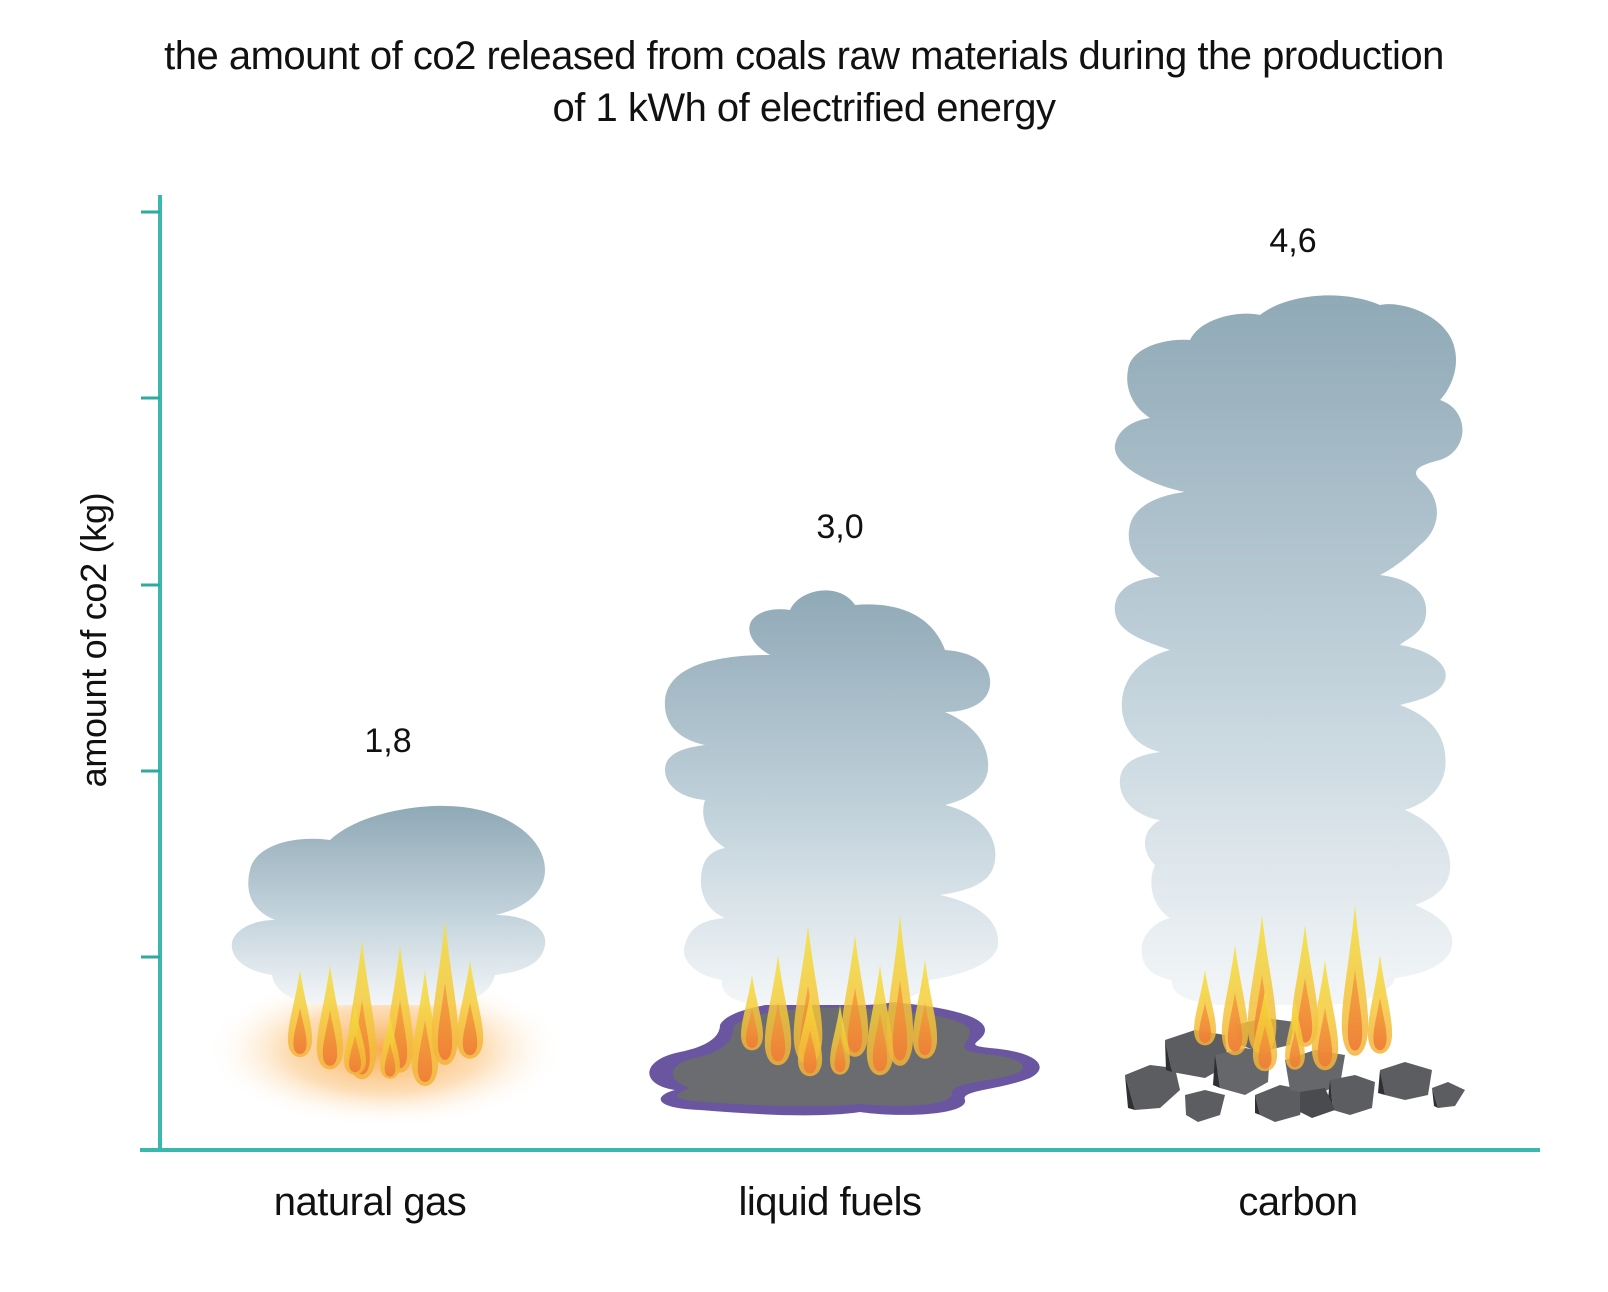 The width and height of the screenshot is (1608, 1292). What do you see at coordinates (388, 741) in the screenshot?
I see `value-label-natural-gas: 1,8` at bounding box center [388, 741].